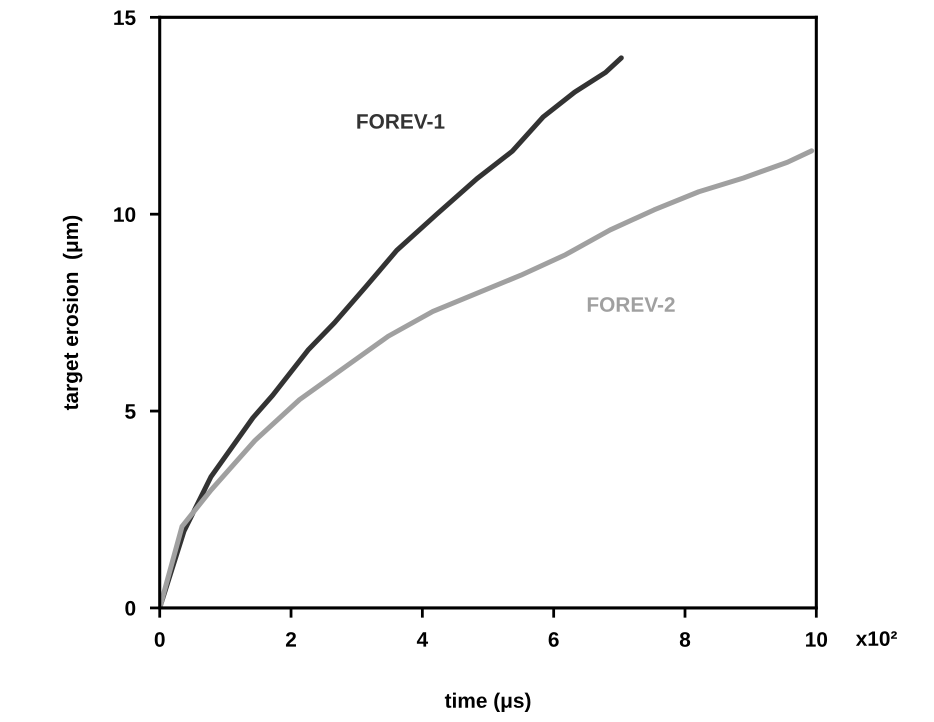 The image size is (934, 722). What do you see at coordinates (685, 639) in the screenshot?
I see `x-tick-label: 8` at bounding box center [685, 639].